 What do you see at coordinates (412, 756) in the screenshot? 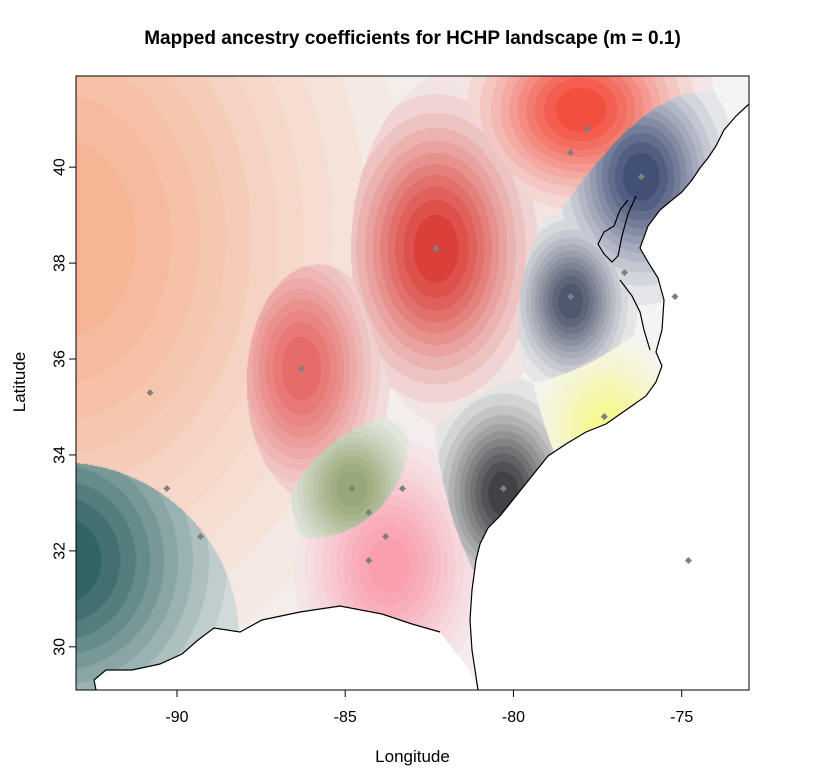
I see `x-axis-label: Longitude` at bounding box center [412, 756].